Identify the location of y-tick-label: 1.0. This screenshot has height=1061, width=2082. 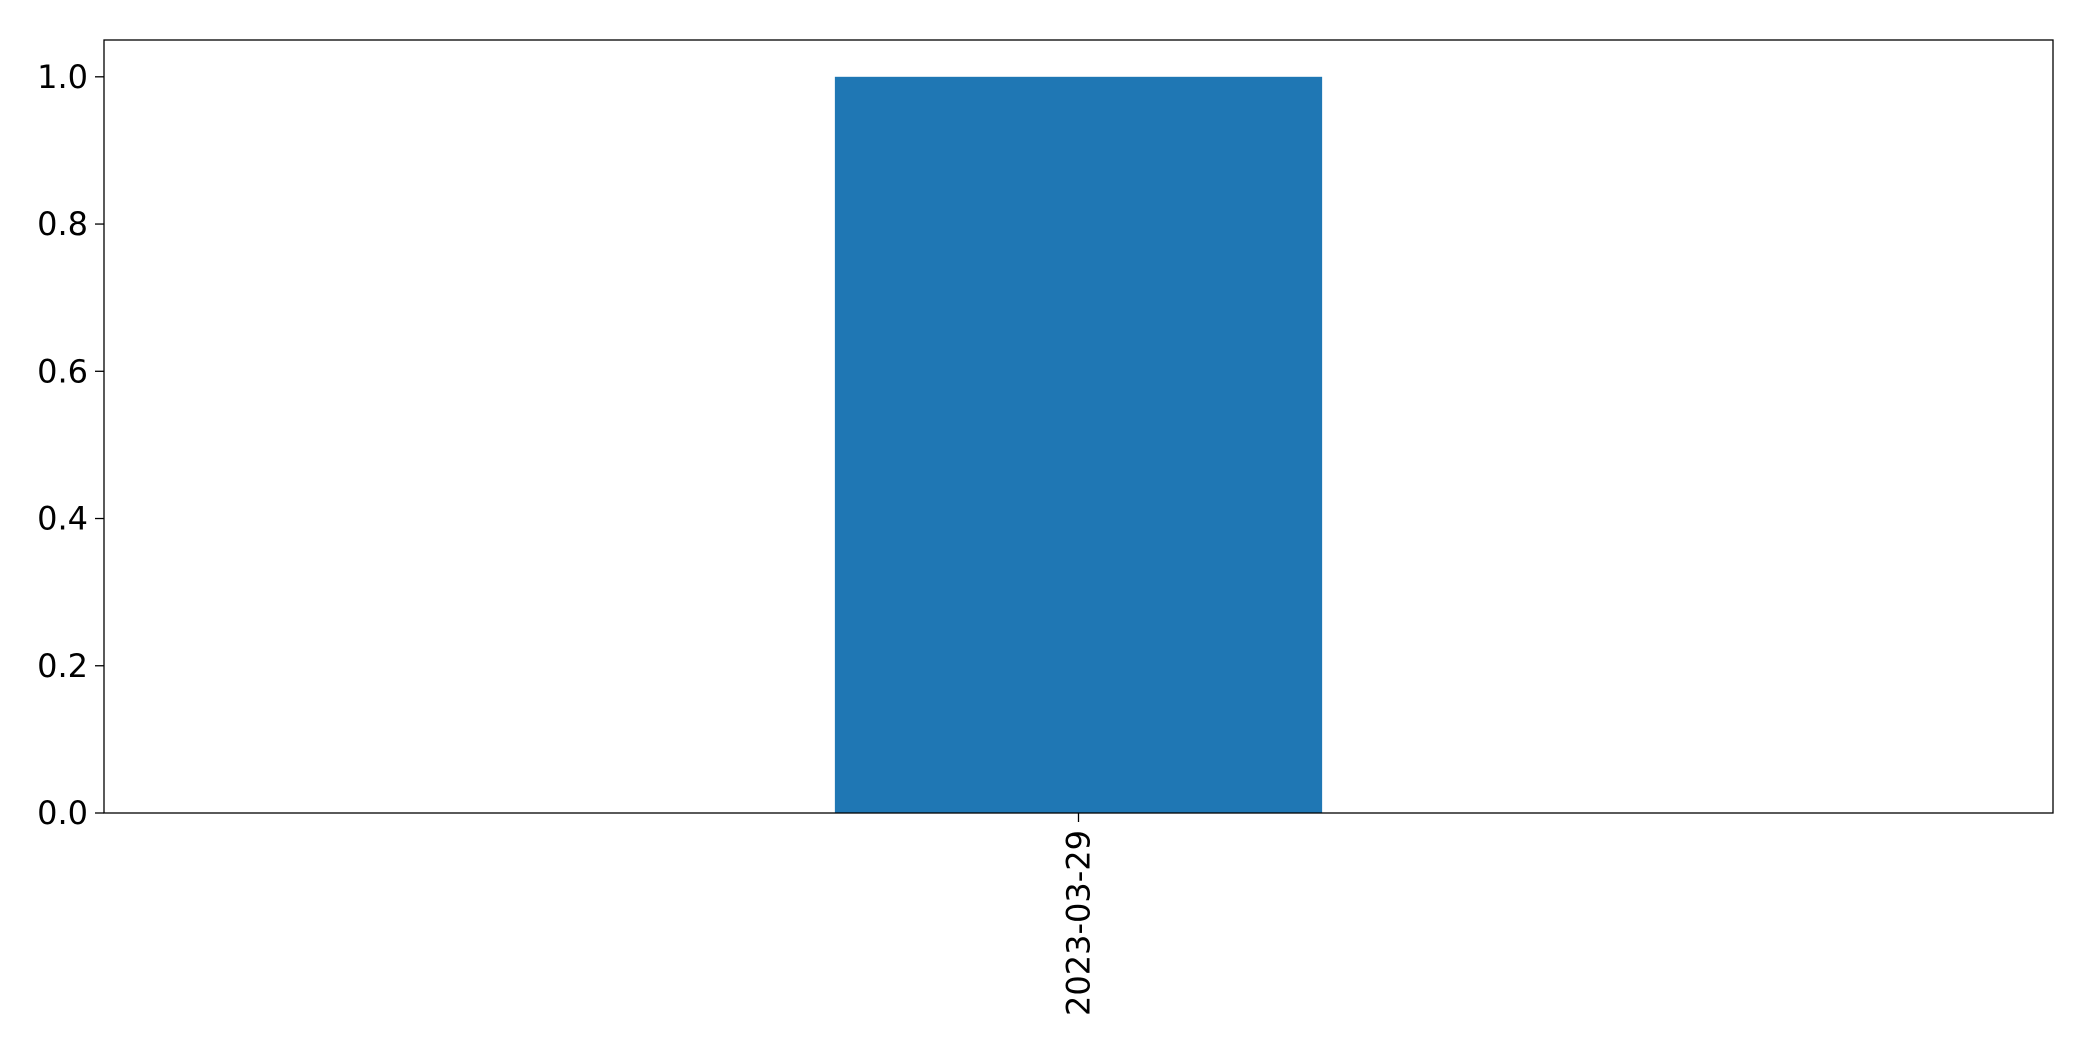
(62, 77).